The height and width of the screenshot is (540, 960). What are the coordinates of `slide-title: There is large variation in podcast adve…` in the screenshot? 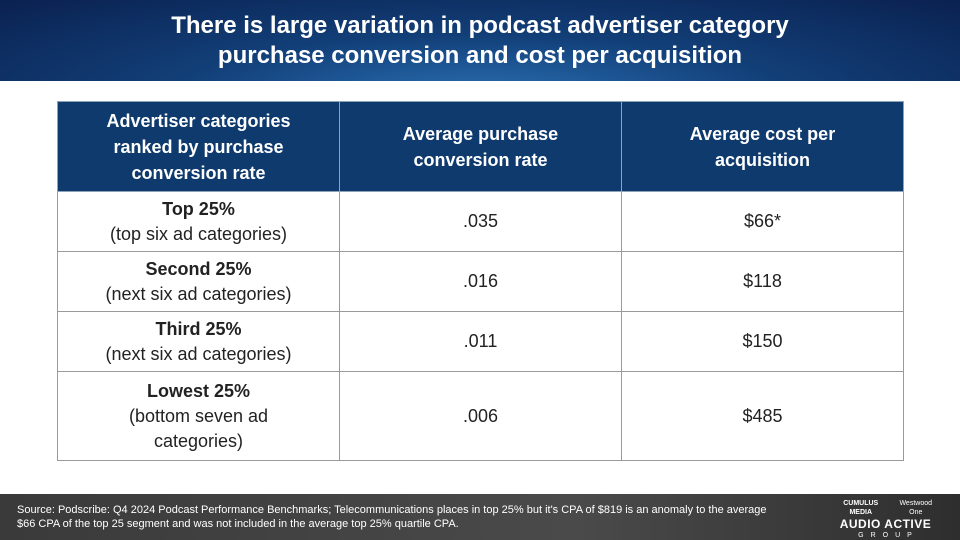 It's located at (480, 40).